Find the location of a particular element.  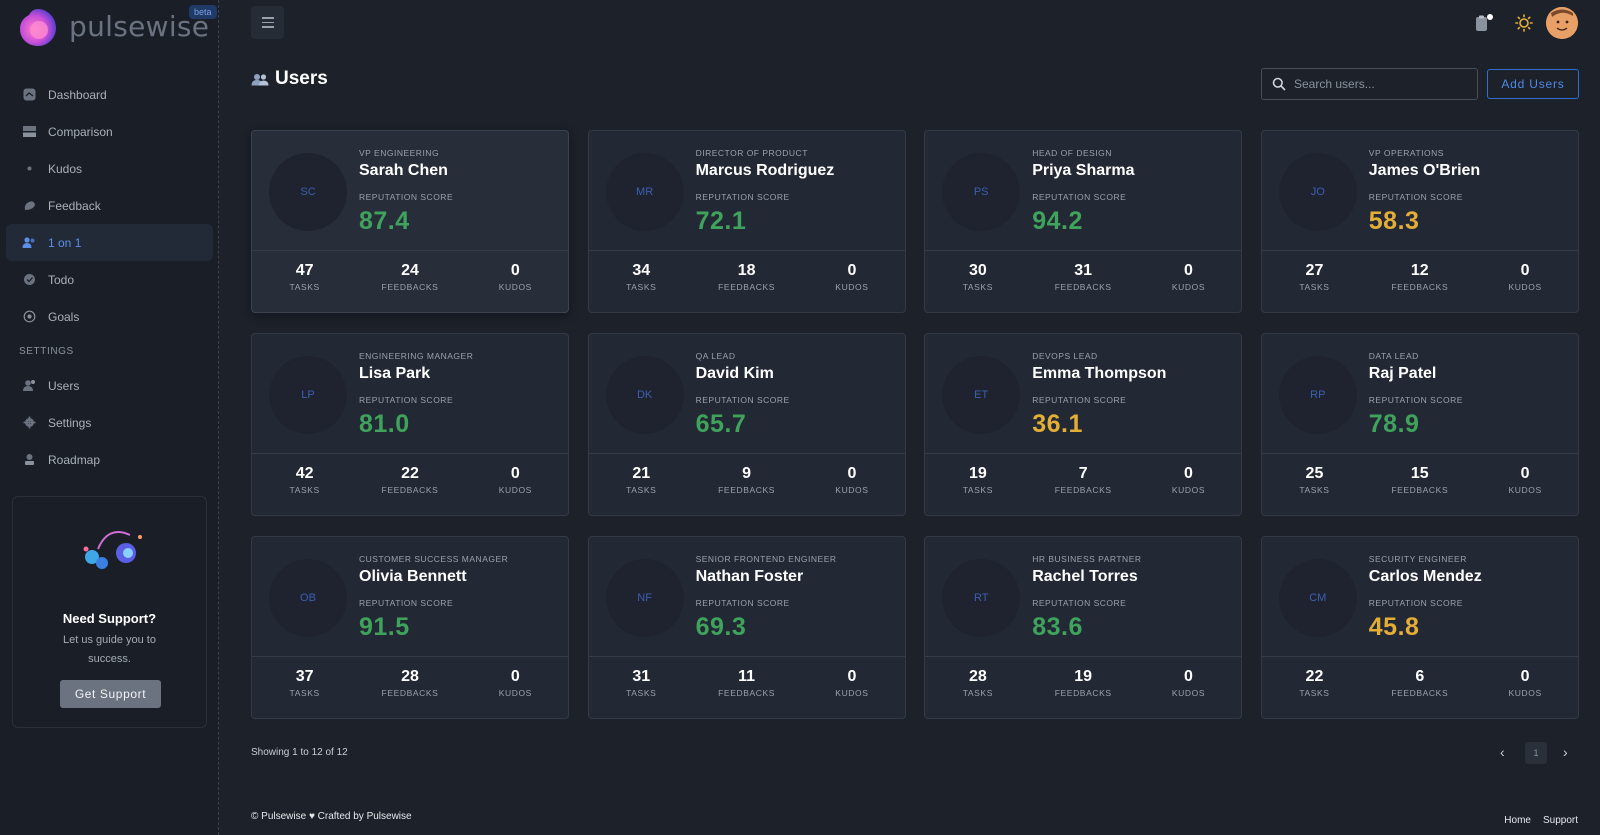

stat-feedbacks: 22 FEEDBACKS is located at coordinates (409, 480).